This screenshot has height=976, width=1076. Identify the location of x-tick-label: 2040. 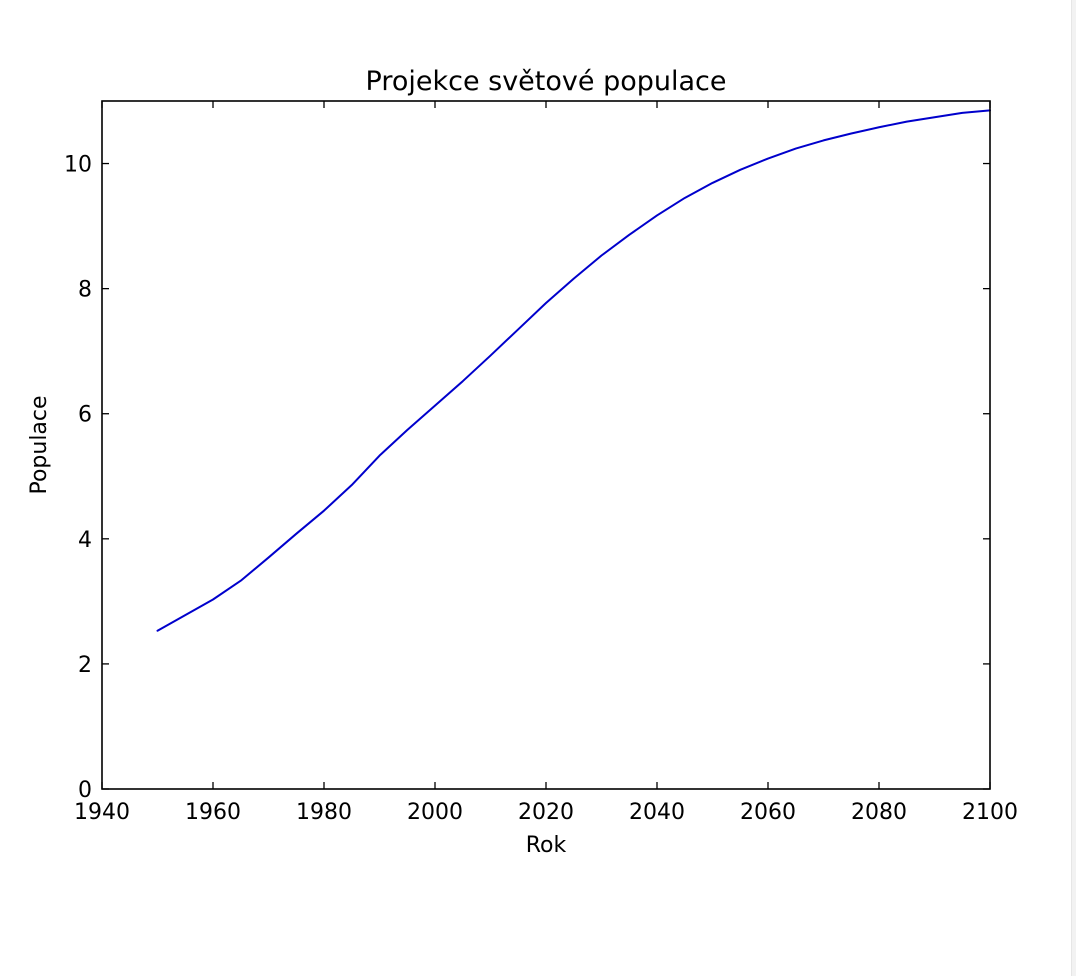
(657, 812).